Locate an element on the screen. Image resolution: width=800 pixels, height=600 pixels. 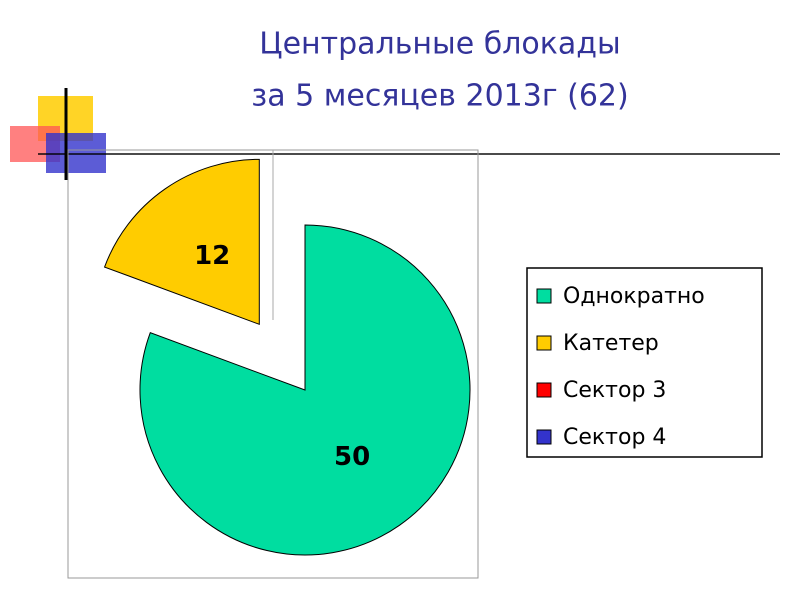
value-label: 12 is located at coordinates (212, 256).